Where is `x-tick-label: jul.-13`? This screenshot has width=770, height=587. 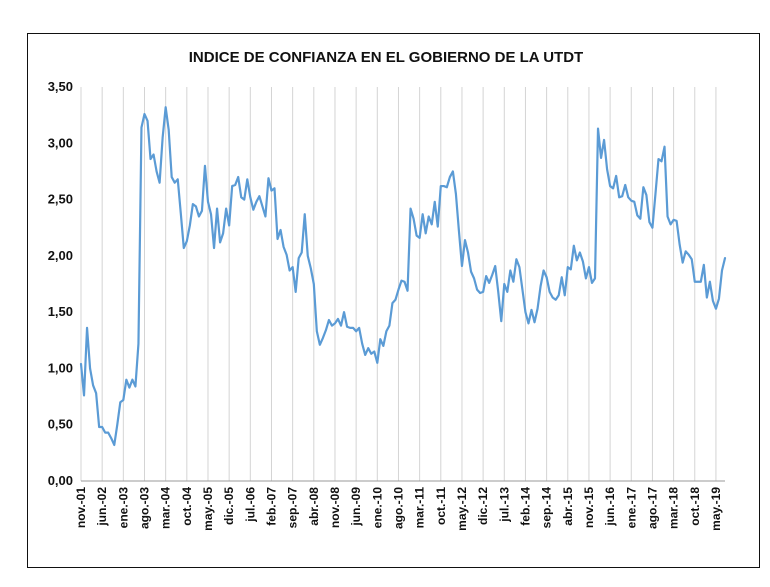
x-tick-label: jul.-13 is located at coordinates (504, 505).